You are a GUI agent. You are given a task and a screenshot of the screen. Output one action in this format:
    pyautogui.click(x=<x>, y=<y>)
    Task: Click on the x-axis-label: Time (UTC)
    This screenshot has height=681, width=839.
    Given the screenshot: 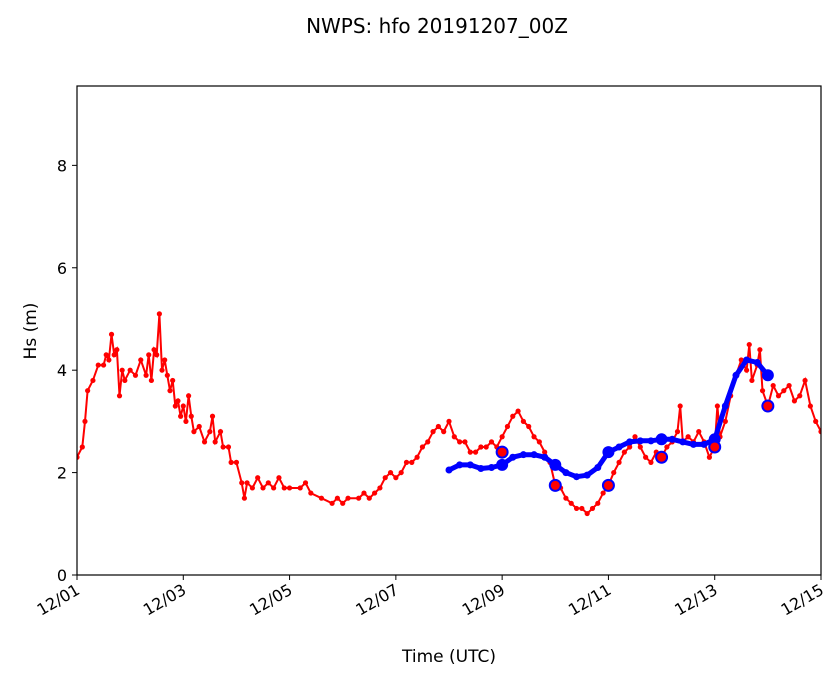 What is the action you would take?
    pyautogui.click(x=448, y=657)
    